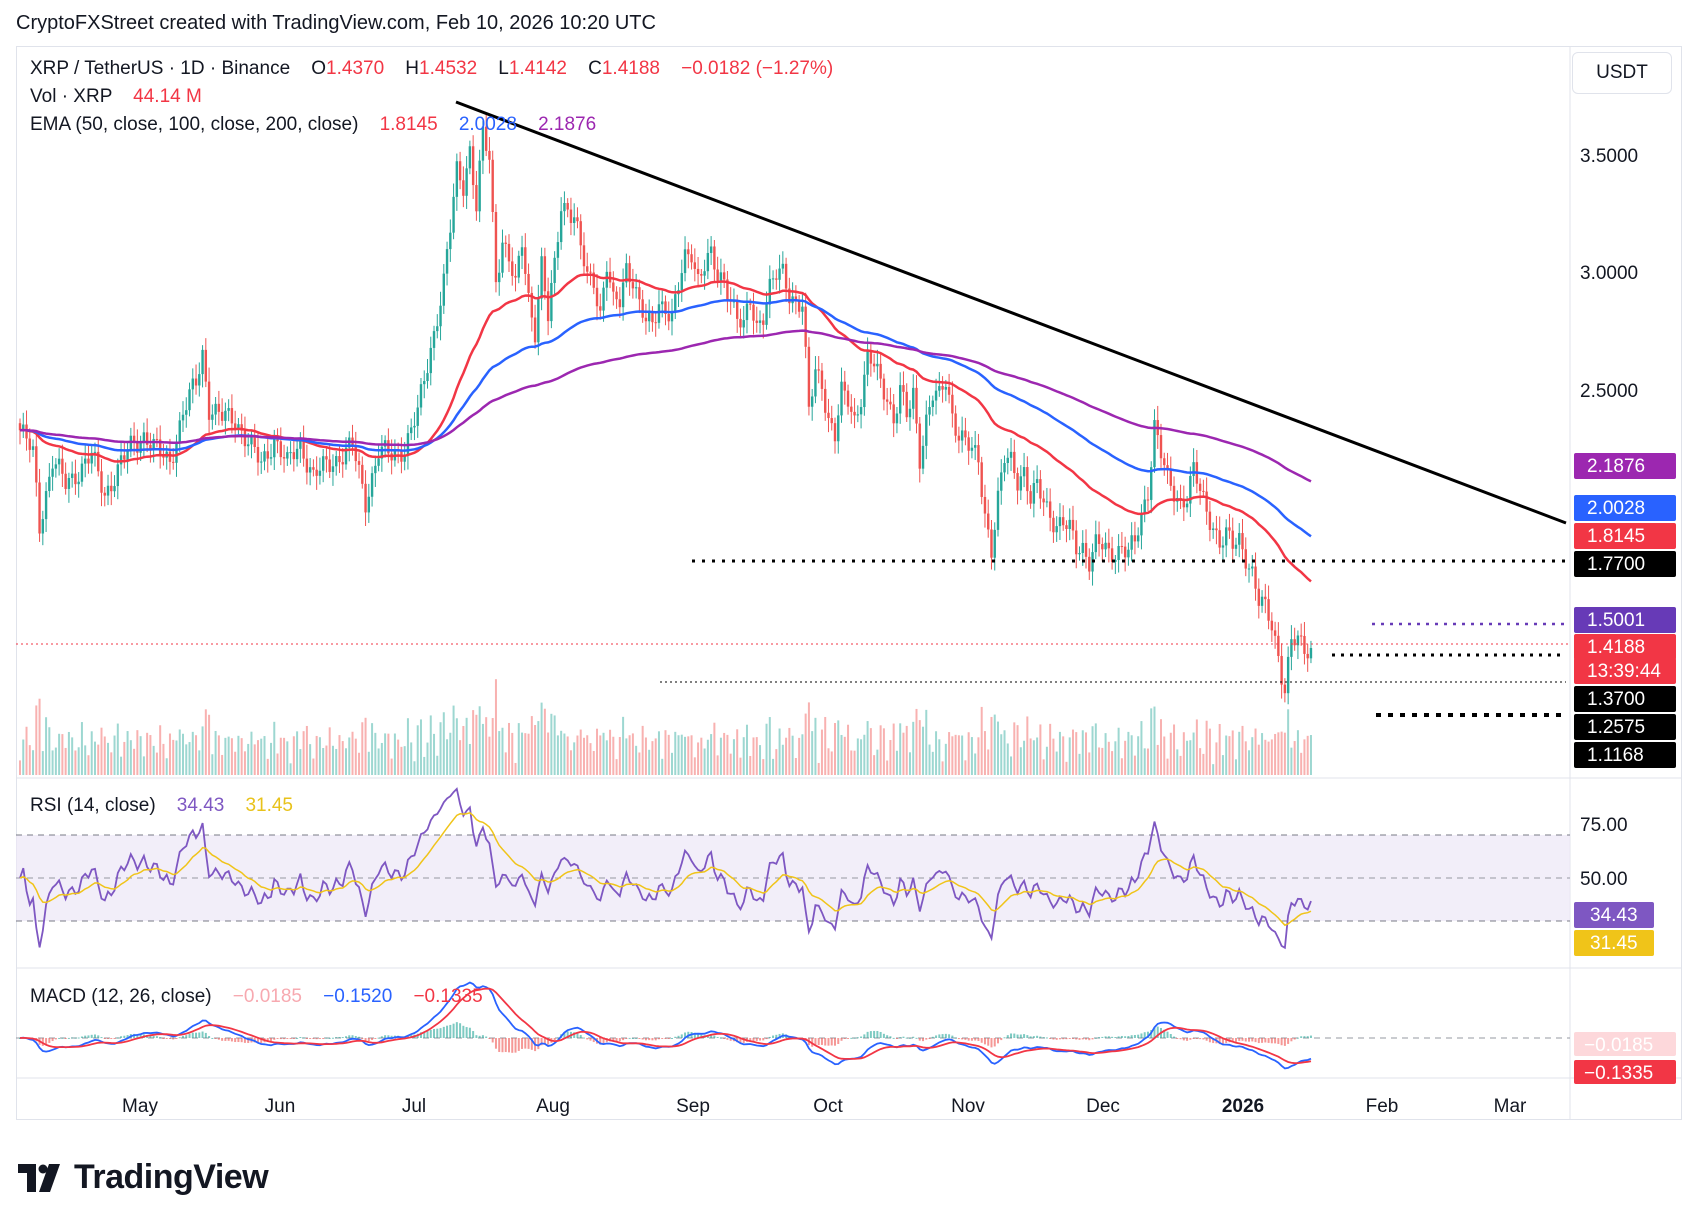  Describe the element at coordinates (194, 124) in the screenshot. I see `legend-ema-label: EMA (50, close, 100, close, 200, close)` at that location.